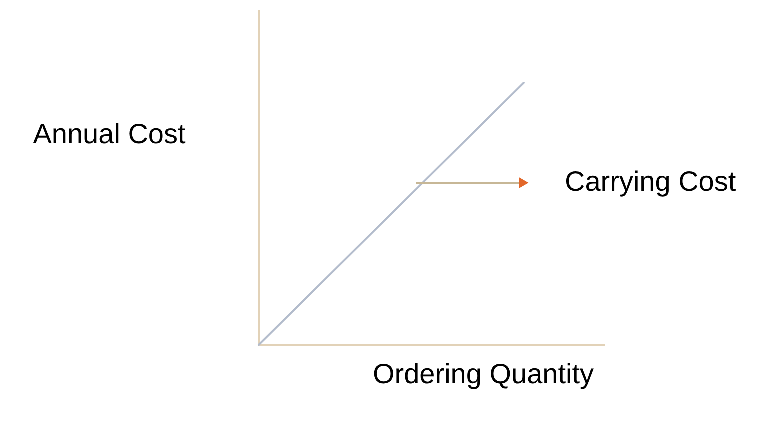 This screenshot has width=764, height=421. Describe the element at coordinates (483, 374) in the screenshot. I see `x-axis-title: Ordering Quantity` at that location.